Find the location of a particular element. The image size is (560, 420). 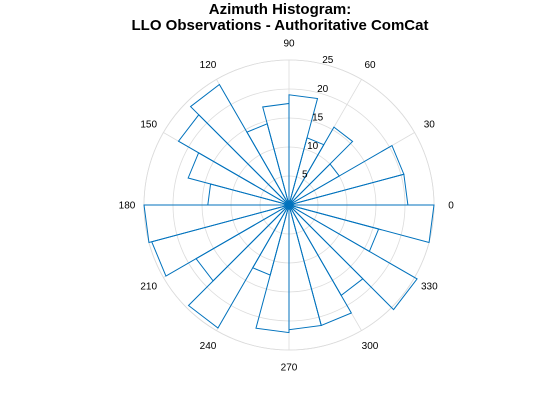

theta-tick-label-30: 30 is located at coordinates (430, 125).